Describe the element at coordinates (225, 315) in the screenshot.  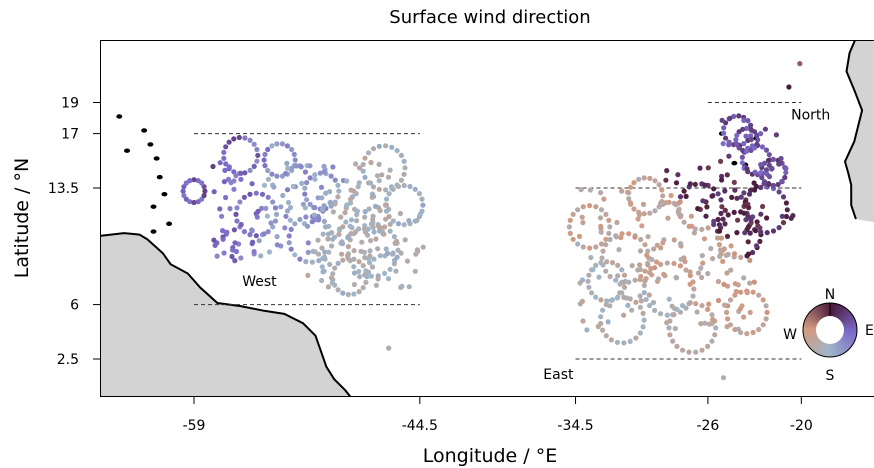
I see `land-south-america` at that location.